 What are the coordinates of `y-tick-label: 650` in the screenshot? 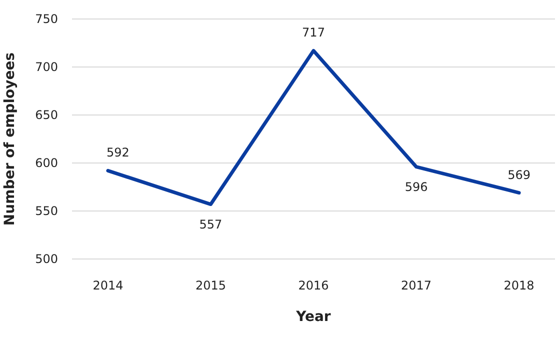 It's located at (46, 115).